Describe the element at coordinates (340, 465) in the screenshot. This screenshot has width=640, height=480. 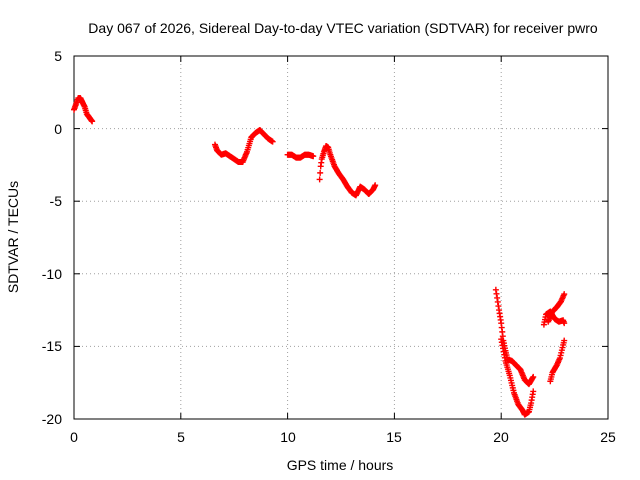
I see `x-axis-label: GPS time / hours` at that location.